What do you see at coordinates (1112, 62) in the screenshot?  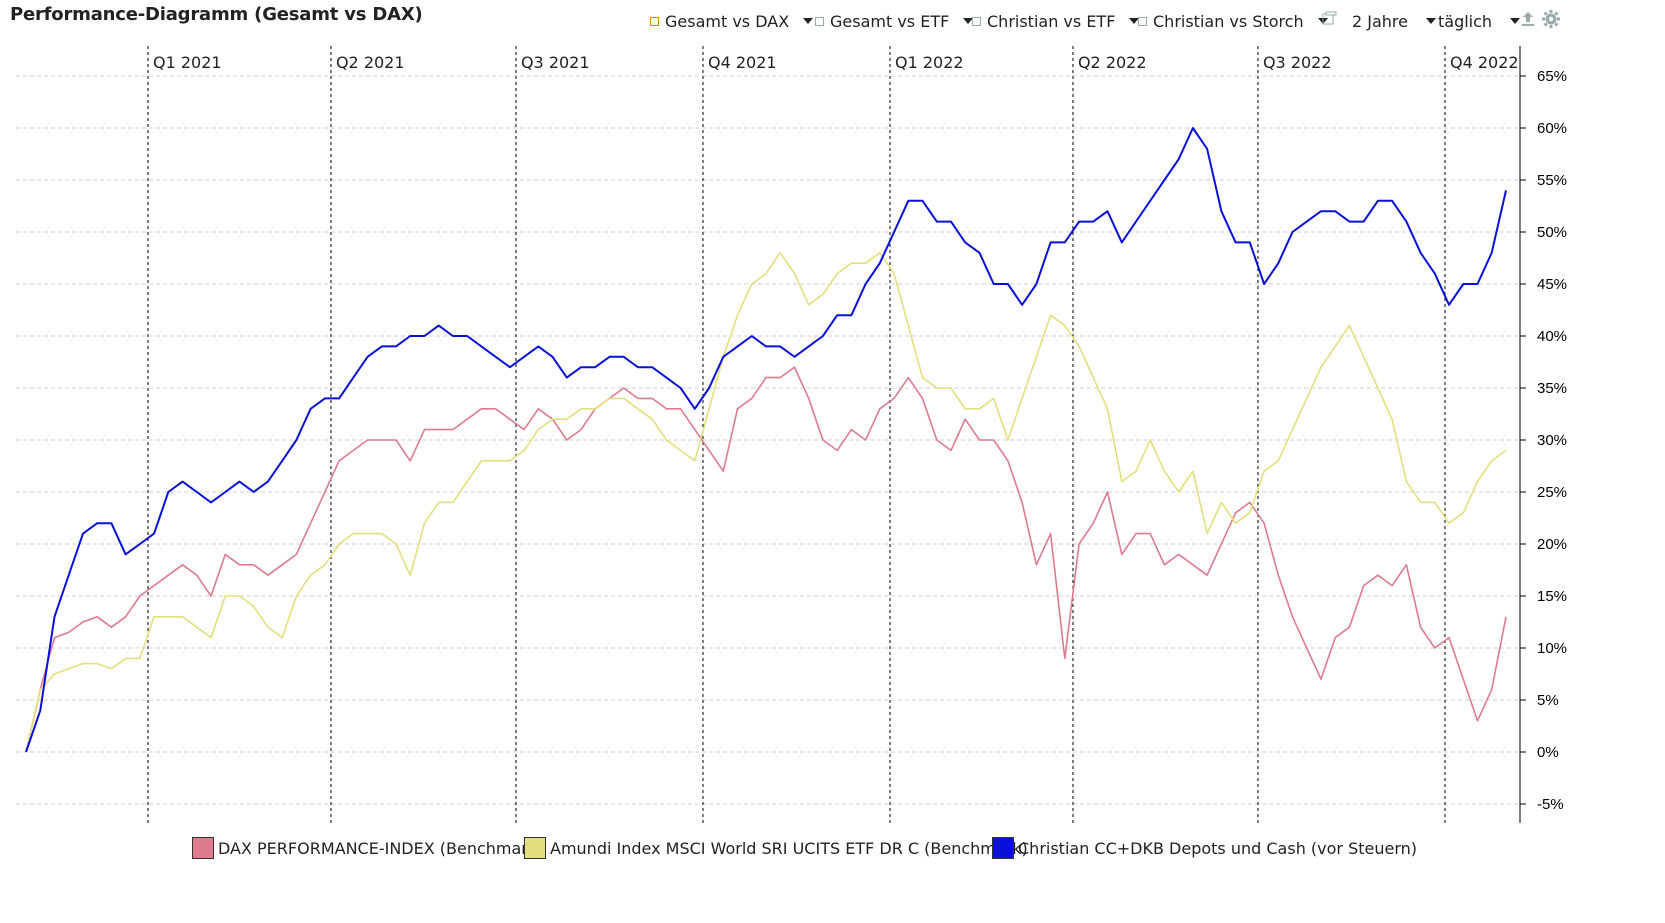 I see `quarter-label: Q2 2022` at bounding box center [1112, 62].